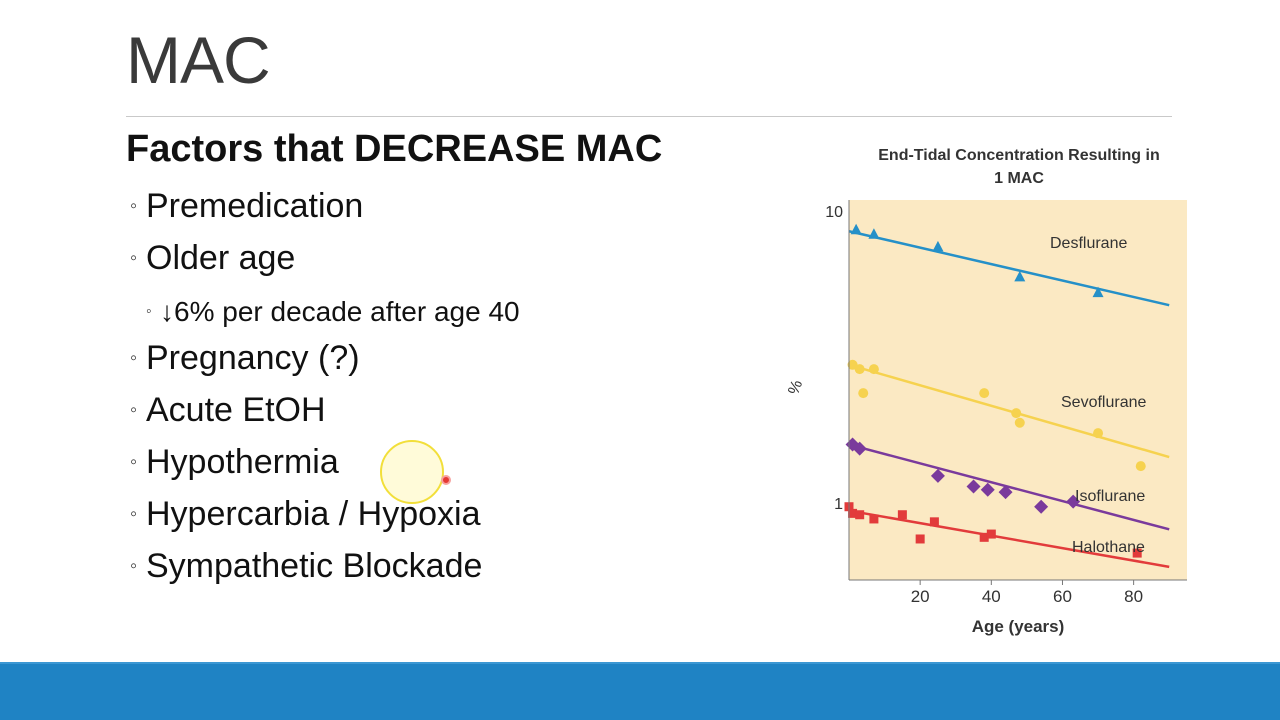  What do you see at coordinates (1108, 547) in the screenshot?
I see `series-label: Halothane` at bounding box center [1108, 547].